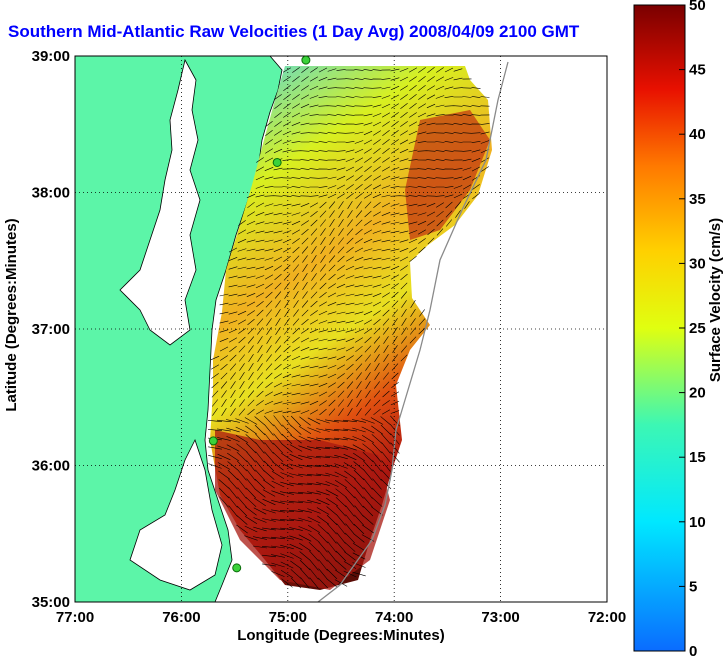  Describe the element at coordinates (500, 617) in the screenshot. I see `x-tick-label: 73:00` at that location.